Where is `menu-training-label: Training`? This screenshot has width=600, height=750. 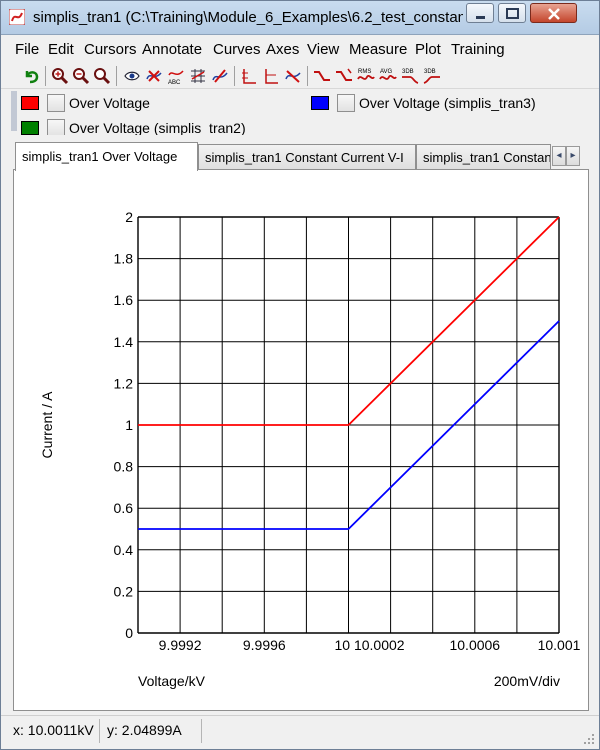 menu-training-label: Training is located at coordinates (478, 49).